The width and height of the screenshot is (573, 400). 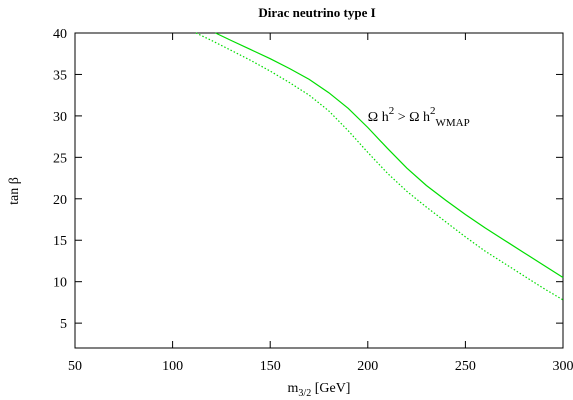 I want to click on y-tick-label: 40, so click(x=60, y=34).